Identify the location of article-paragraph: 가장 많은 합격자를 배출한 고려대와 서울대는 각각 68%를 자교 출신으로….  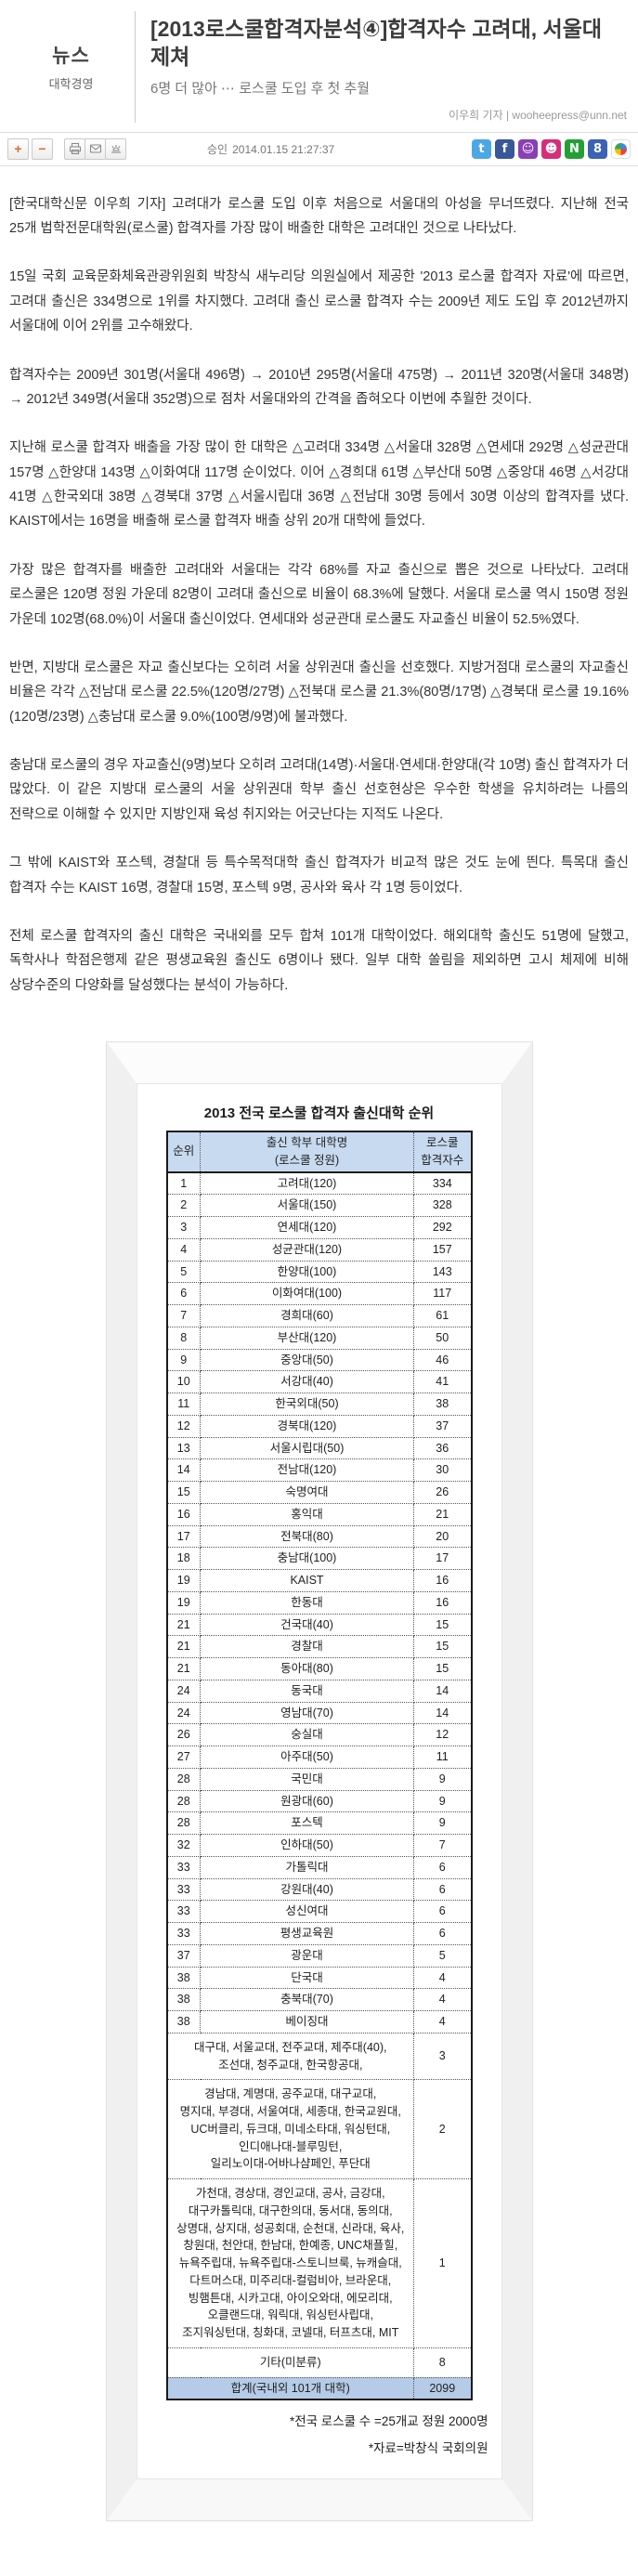
(319, 595).